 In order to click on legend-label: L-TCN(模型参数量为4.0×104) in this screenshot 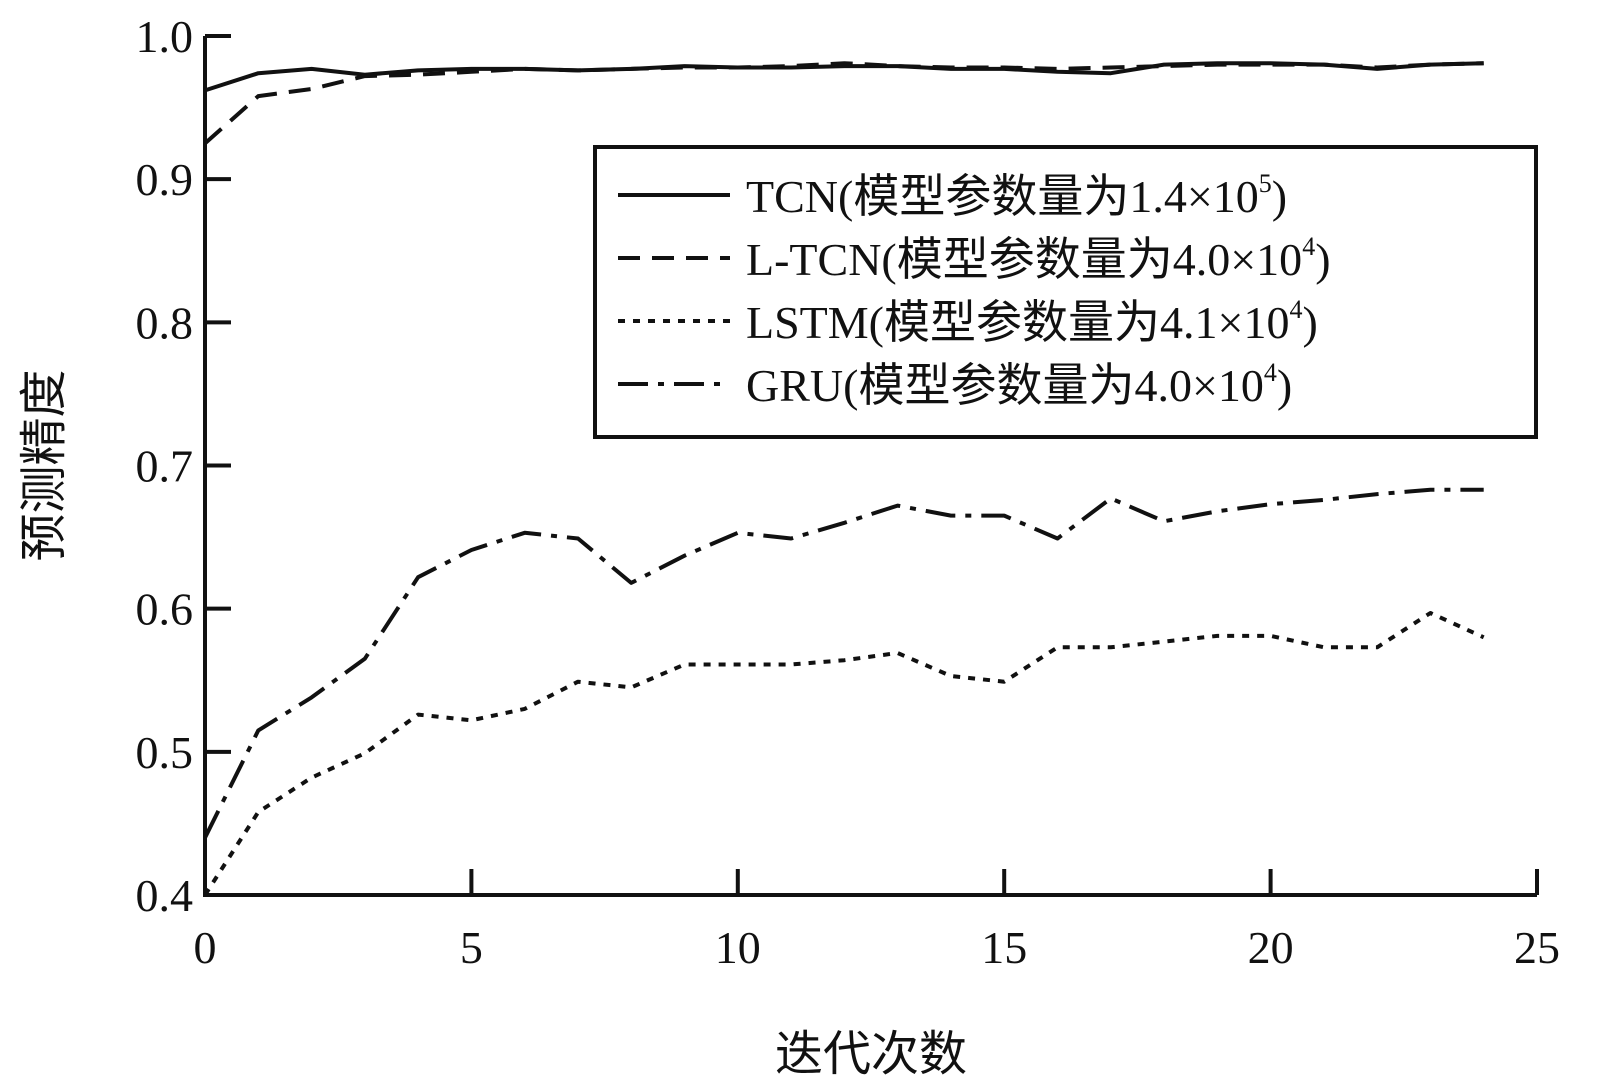, I will do `click(1038, 258)`.